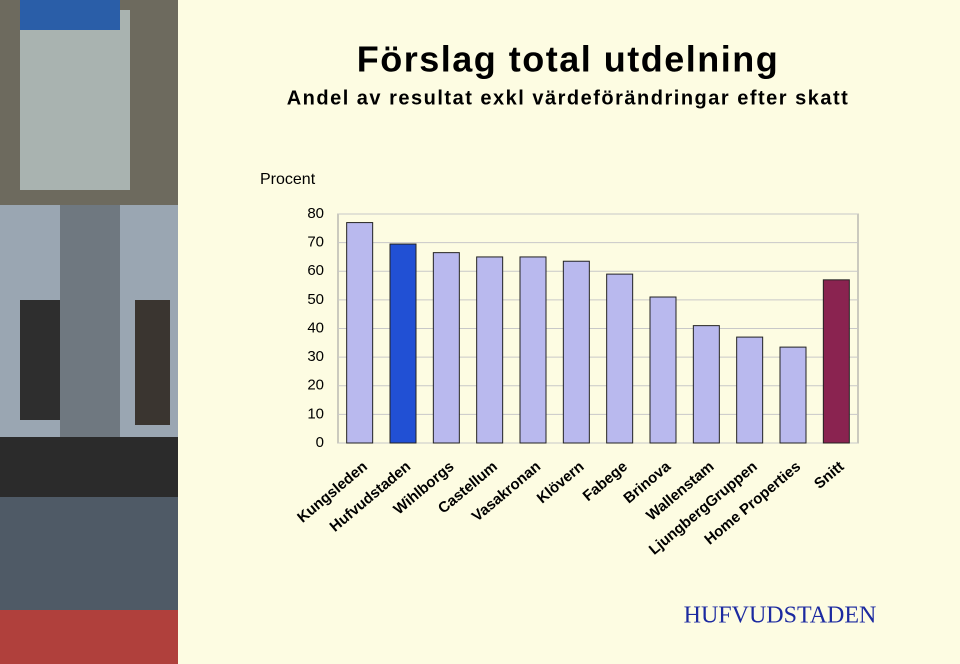  What do you see at coordinates (315, 413) in the screenshot?
I see `y-tick-label: 10` at bounding box center [315, 413].